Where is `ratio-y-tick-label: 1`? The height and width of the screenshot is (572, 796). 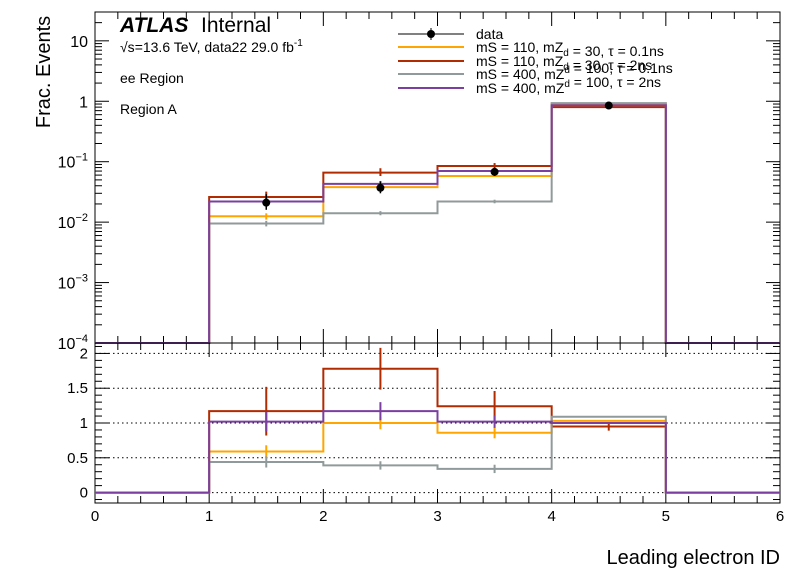
ratio-y-tick-label: 1 is located at coordinates (84, 423).